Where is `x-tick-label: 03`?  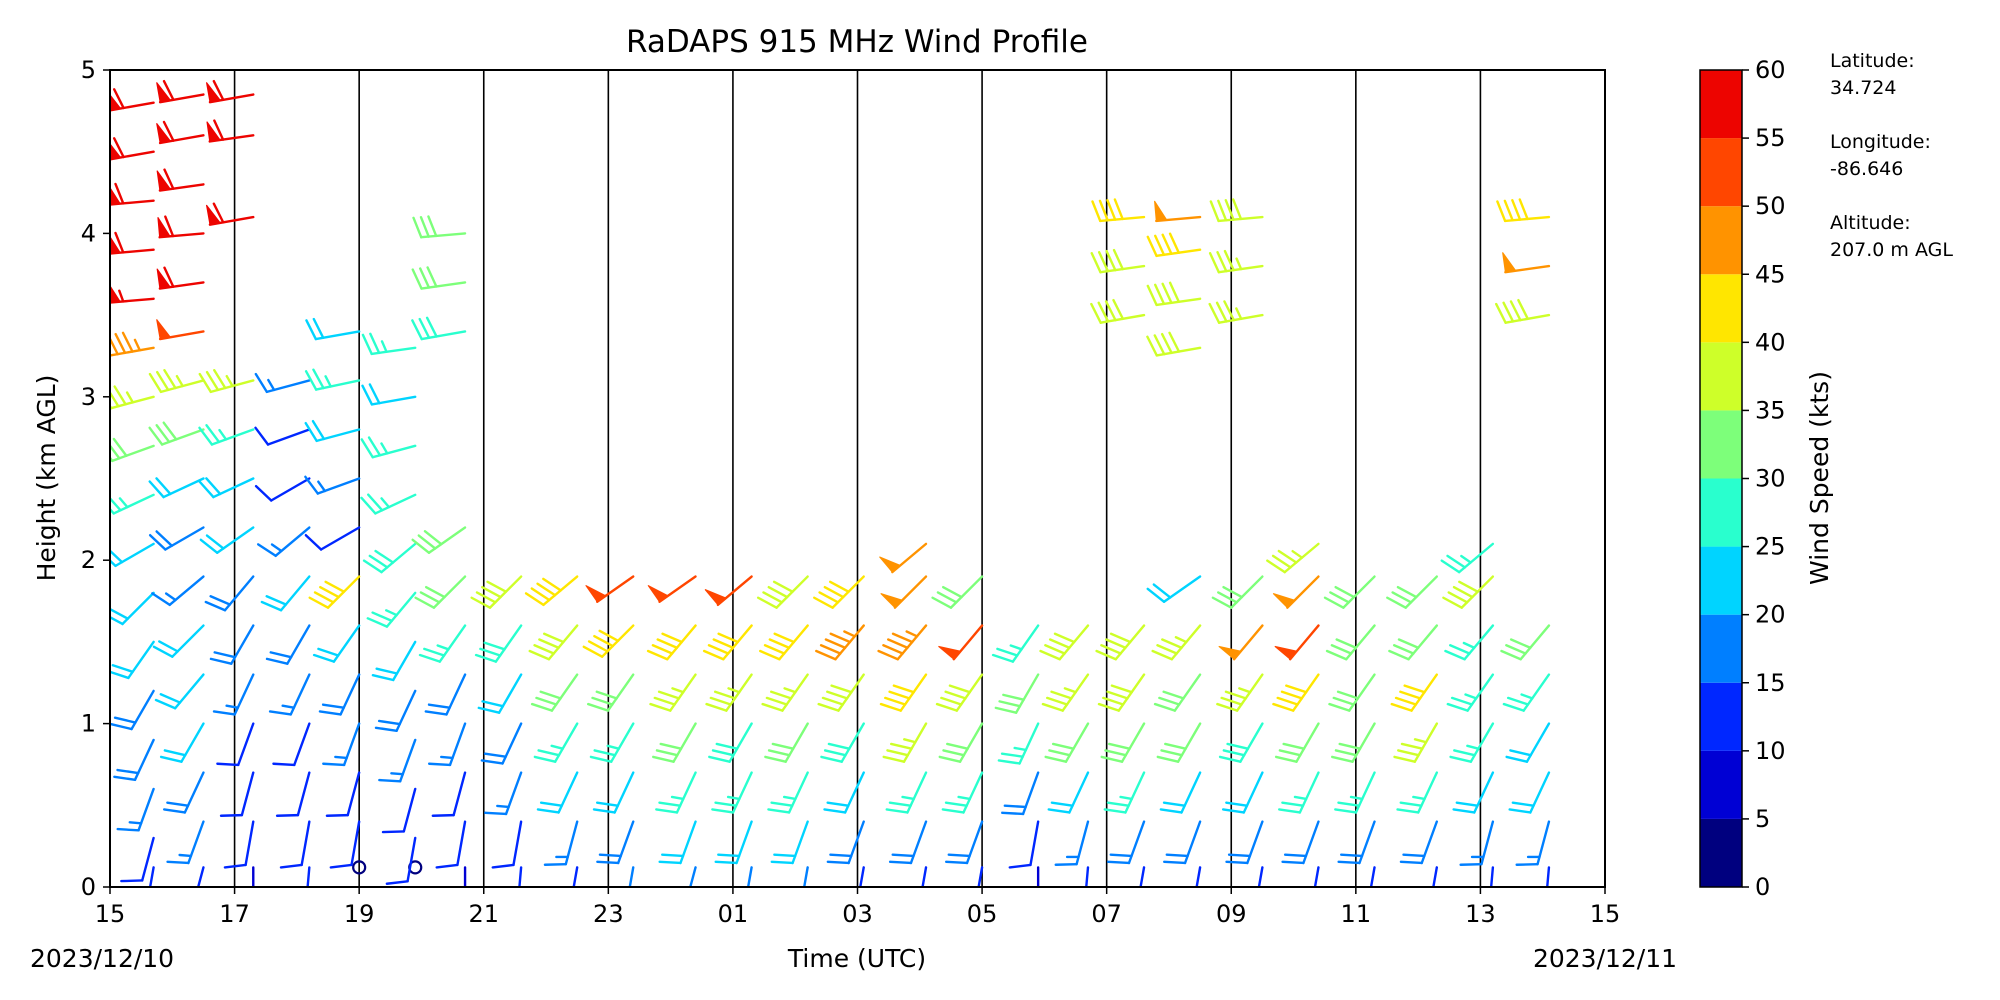
x-tick-label: 03 is located at coordinates (857, 914).